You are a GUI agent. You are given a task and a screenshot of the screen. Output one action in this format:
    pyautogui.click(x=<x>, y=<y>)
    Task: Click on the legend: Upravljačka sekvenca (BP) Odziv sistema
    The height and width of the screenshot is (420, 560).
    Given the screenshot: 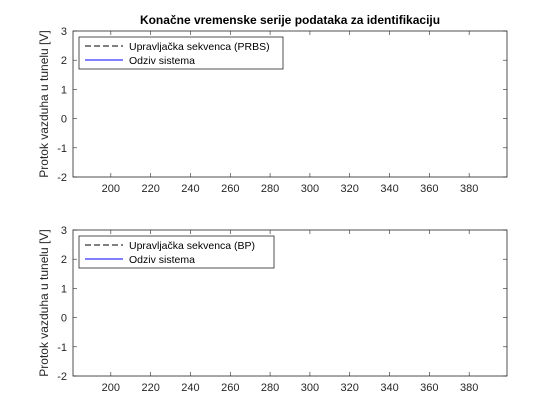 What is the action you would take?
    pyautogui.click(x=176, y=252)
    